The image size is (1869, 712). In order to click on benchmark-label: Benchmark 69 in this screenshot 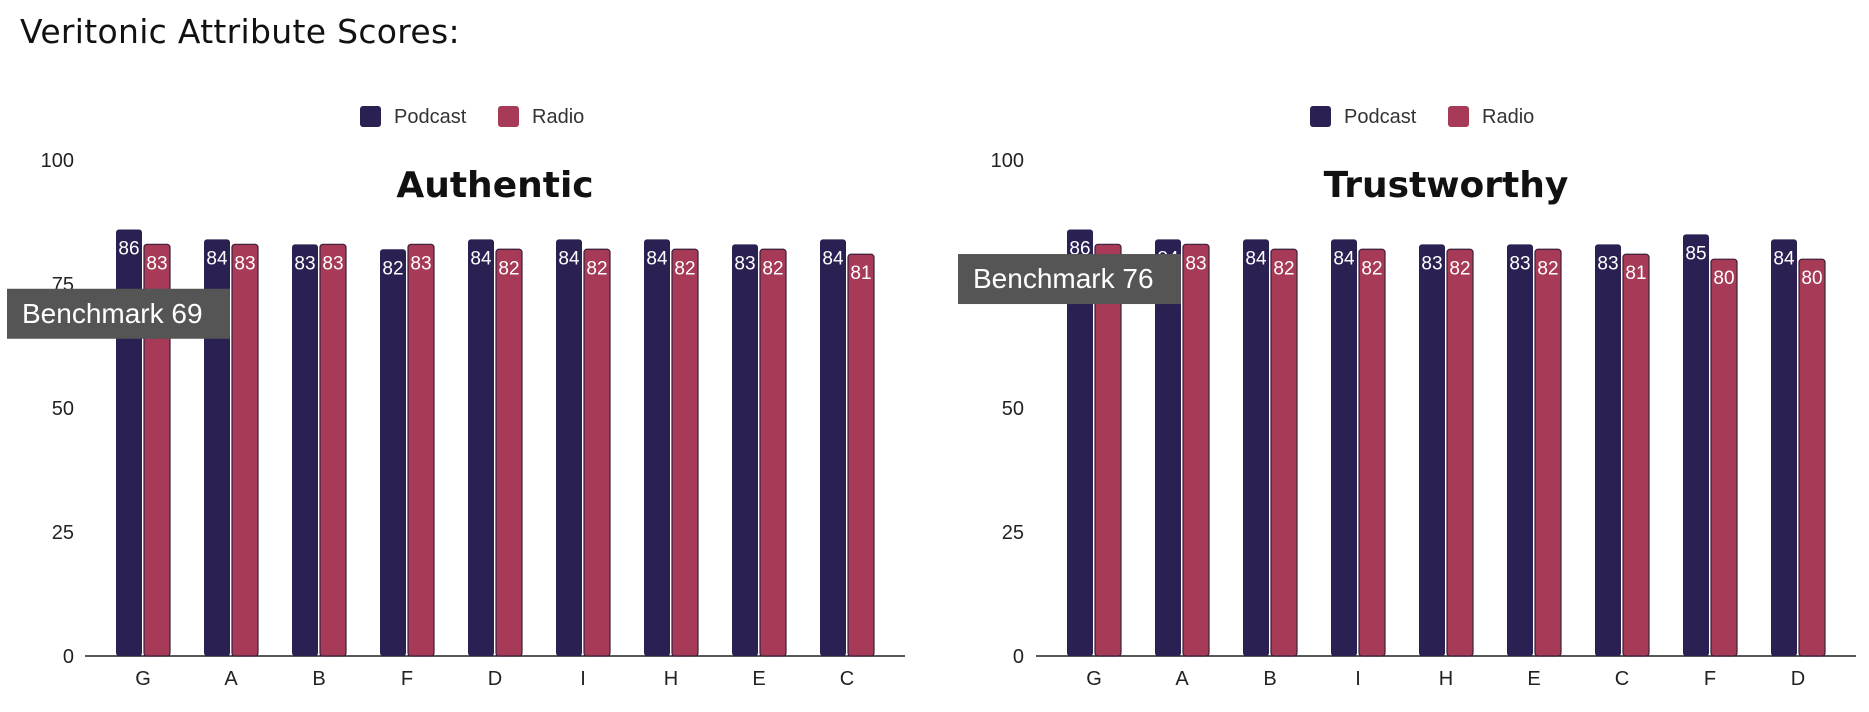, I will do `click(112, 313)`.